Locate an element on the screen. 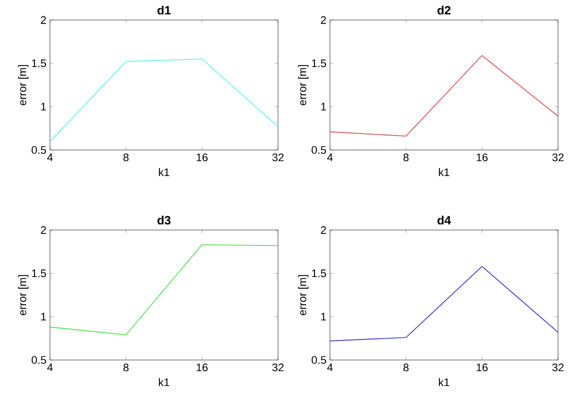 The width and height of the screenshot is (570, 416). chart-title: d4 is located at coordinates (444, 220).